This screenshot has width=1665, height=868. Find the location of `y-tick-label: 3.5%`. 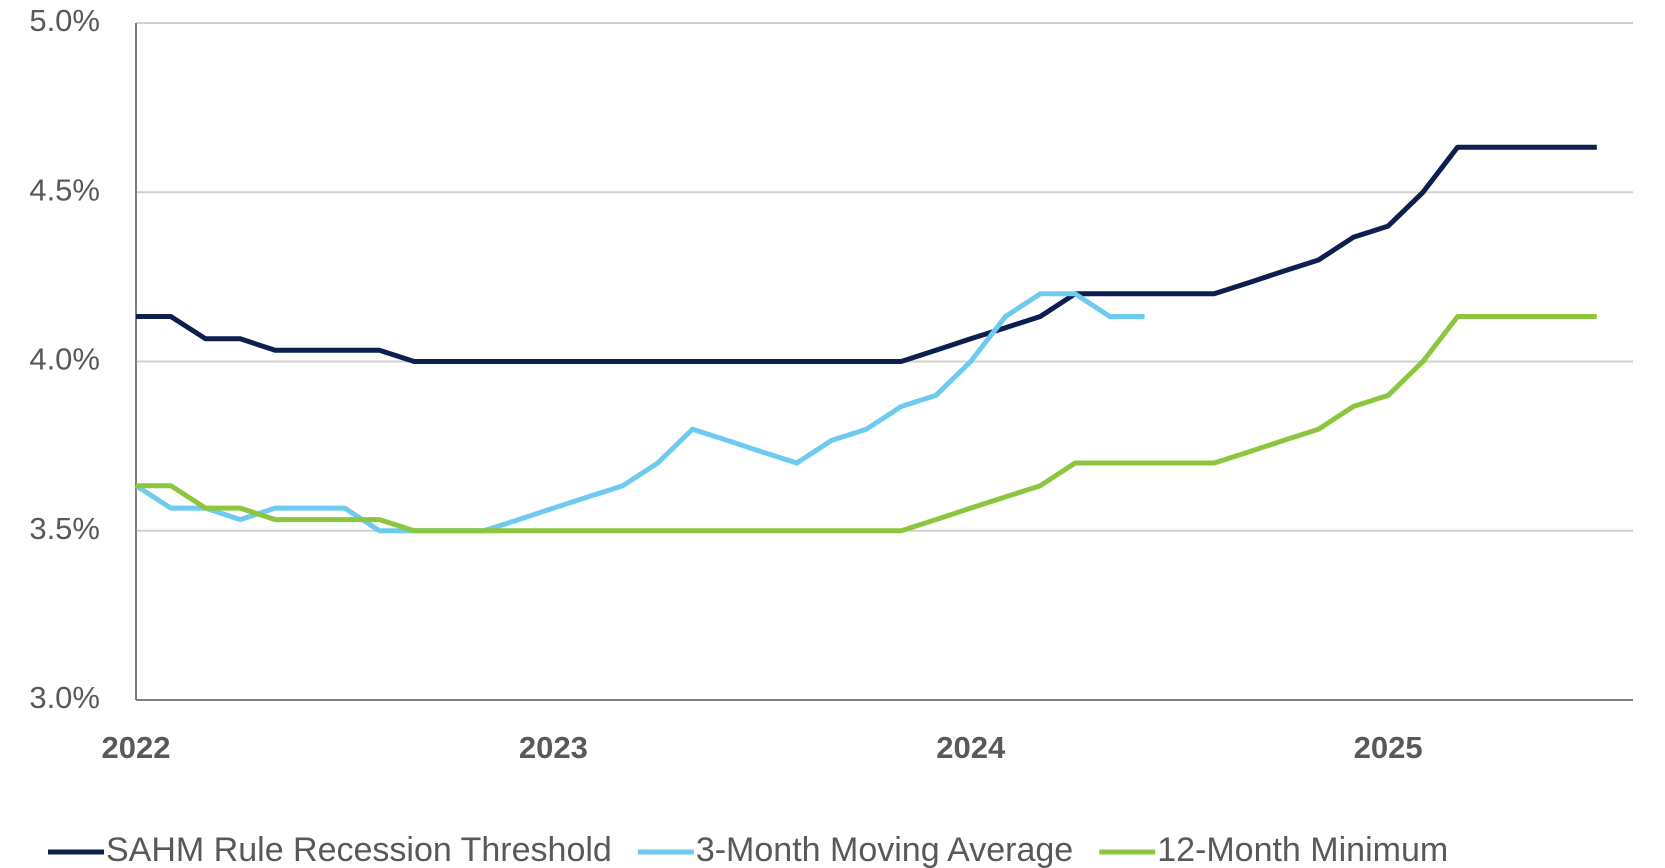

y-tick-label: 3.5% is located at coordinates (64, 528).